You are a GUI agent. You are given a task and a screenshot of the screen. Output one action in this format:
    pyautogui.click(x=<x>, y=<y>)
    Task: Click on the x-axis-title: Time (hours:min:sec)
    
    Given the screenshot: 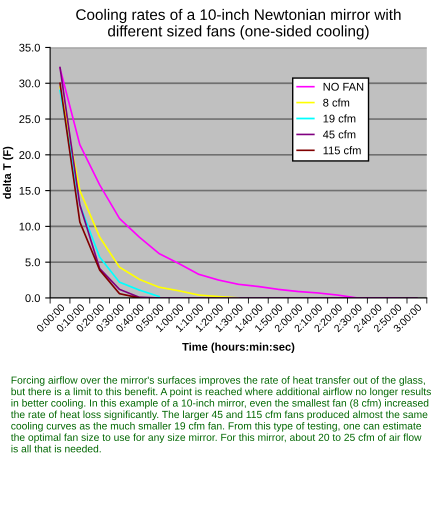 What is the action you would take?
    pyautogui.click(x=238, y=347)
    